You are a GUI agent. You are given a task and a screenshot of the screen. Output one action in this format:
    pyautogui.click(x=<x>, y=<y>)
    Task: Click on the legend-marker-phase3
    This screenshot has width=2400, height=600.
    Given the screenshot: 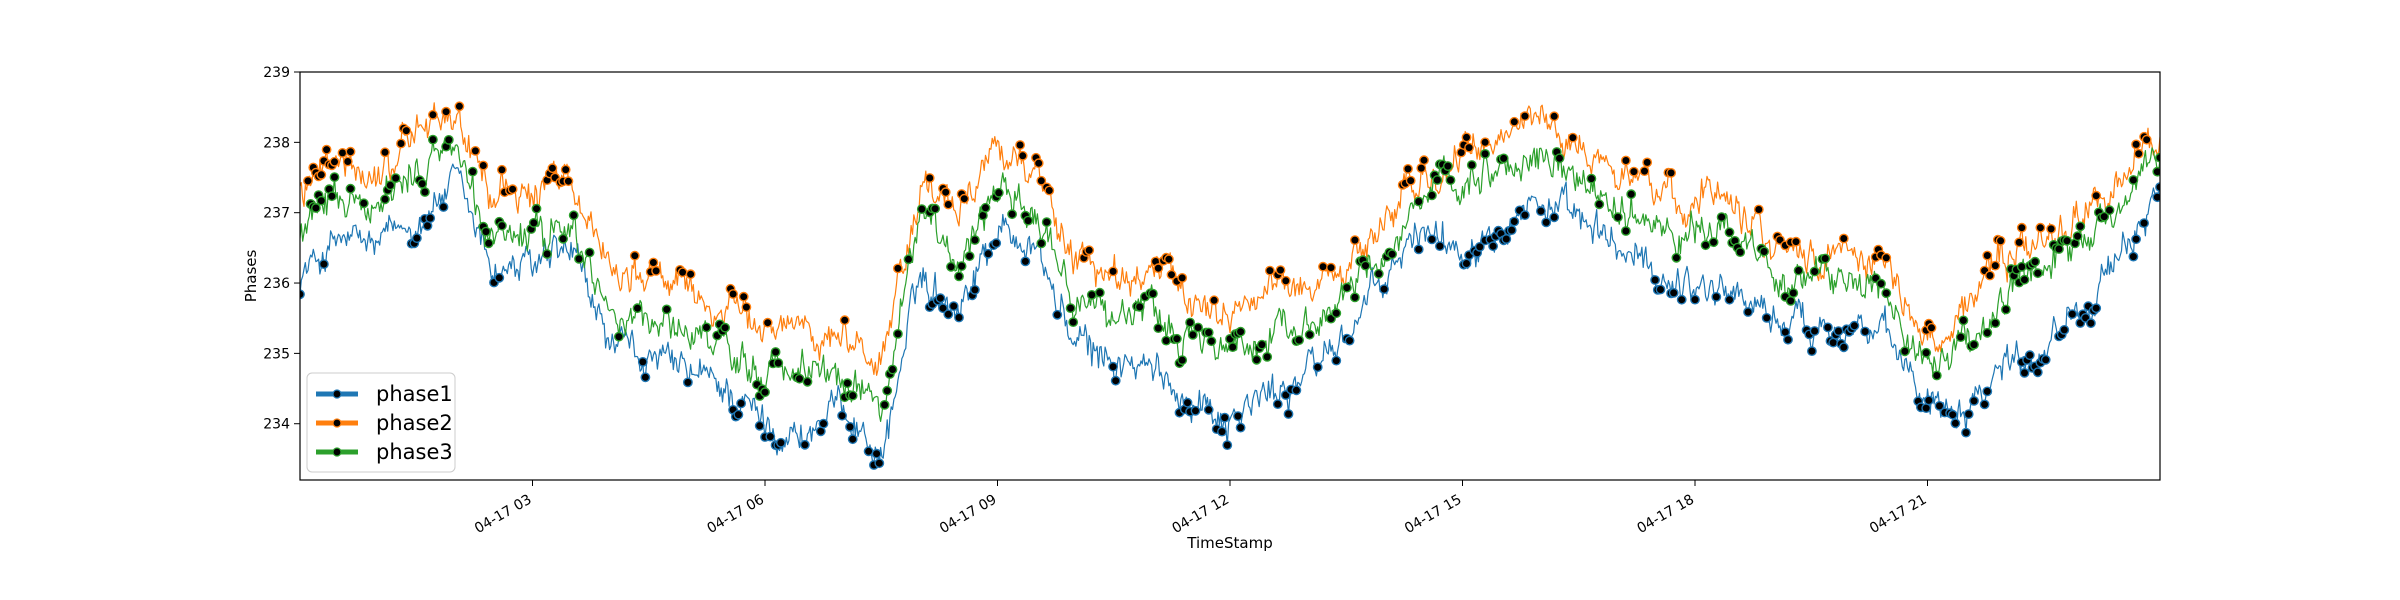 What is the action you would take?
    pyautogui.click(x=337, y=452)
    